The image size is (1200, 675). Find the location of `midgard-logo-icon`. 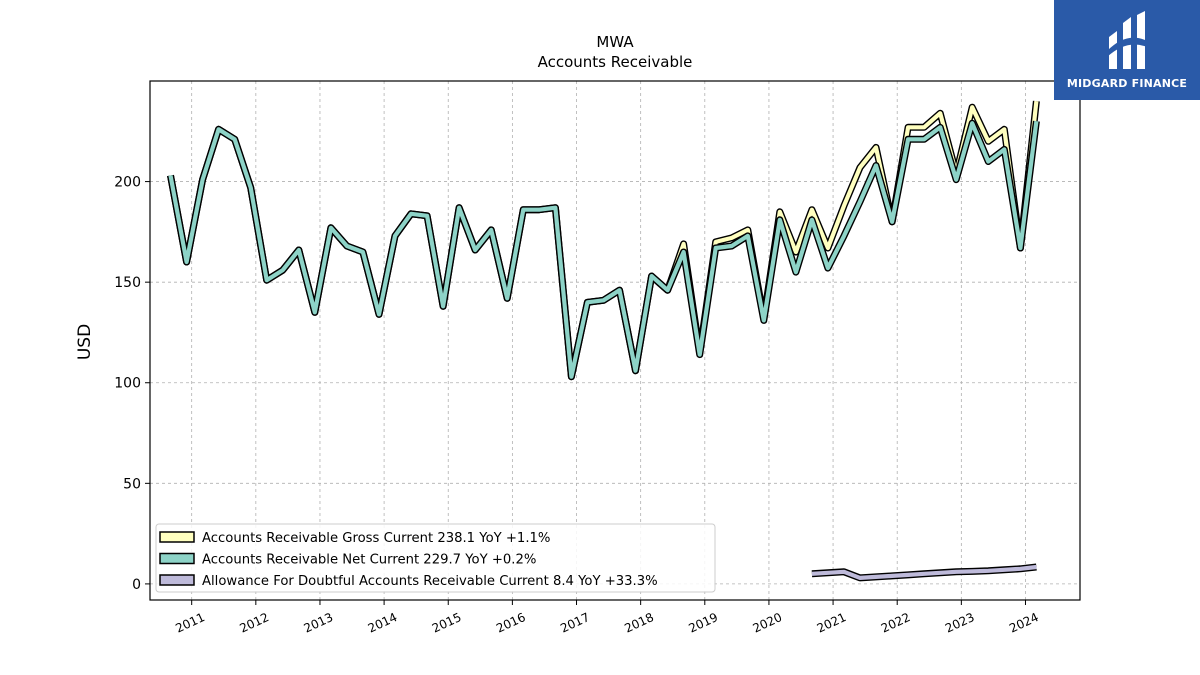

midgard-logo-icon is located at coordinates (1127, 39).